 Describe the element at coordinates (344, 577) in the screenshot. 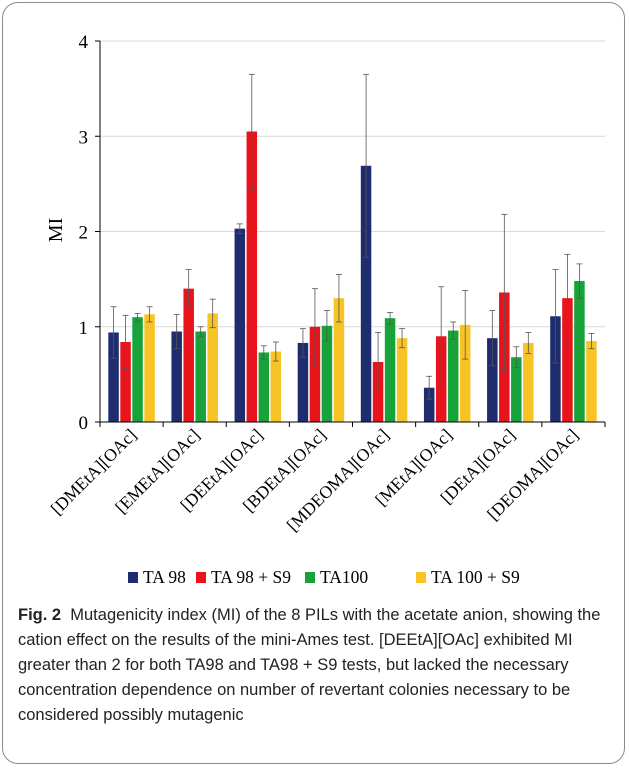

I see `legend-label: TA100` at that location.